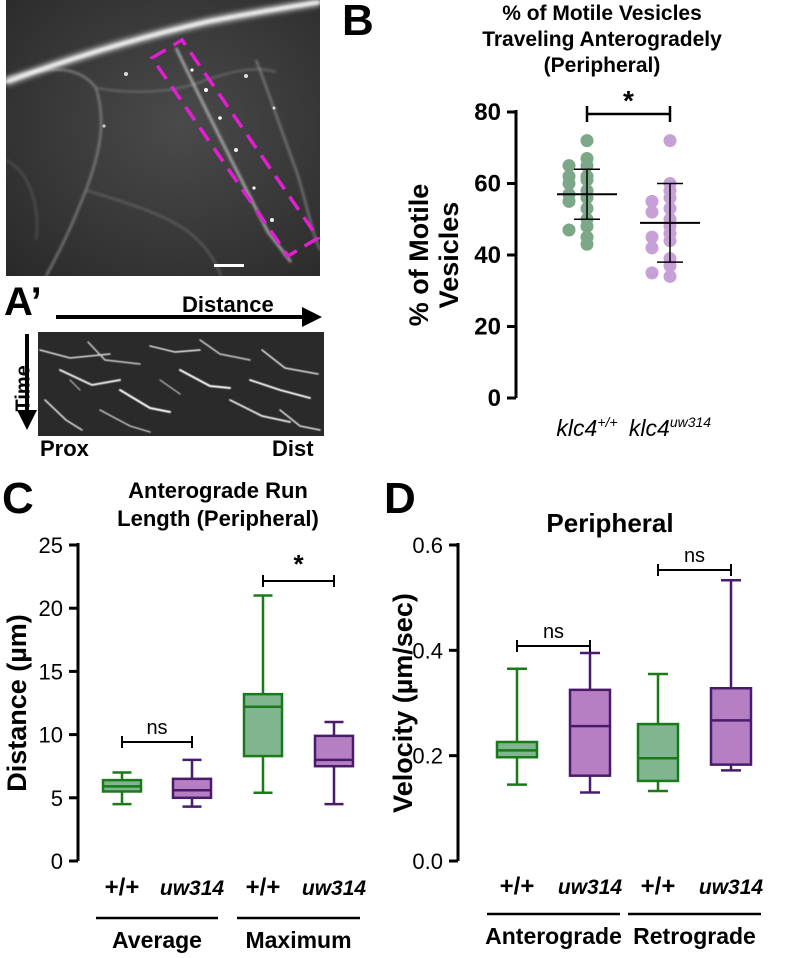  What do you see at coordinates (694, 936) in the screenshot?
I see `group-label: Retrograde` at bounding box center [694, 936].